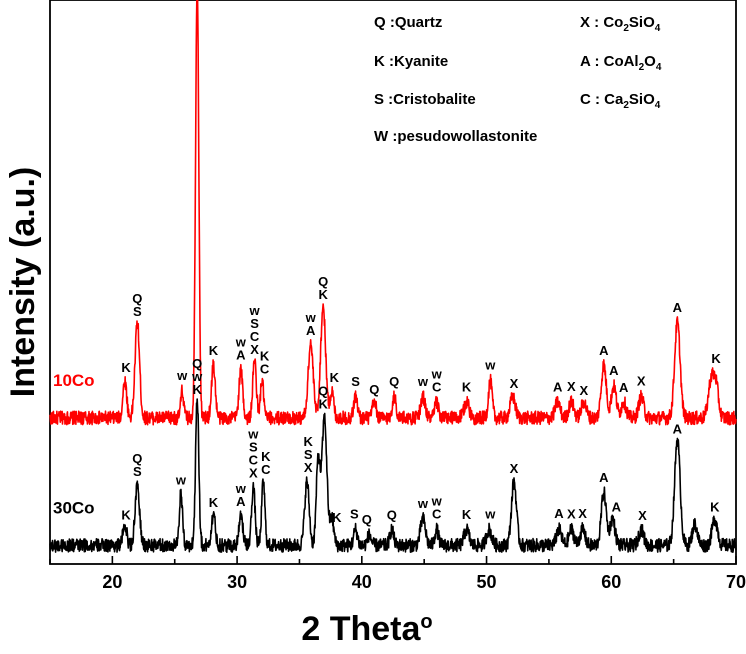 Image resolution: width=746 pixels, height=654 pixels. What do you see at coordinates (74, 380) in the screenshot?
I see `series-label: 10Co` at bounding box center [74, 380].